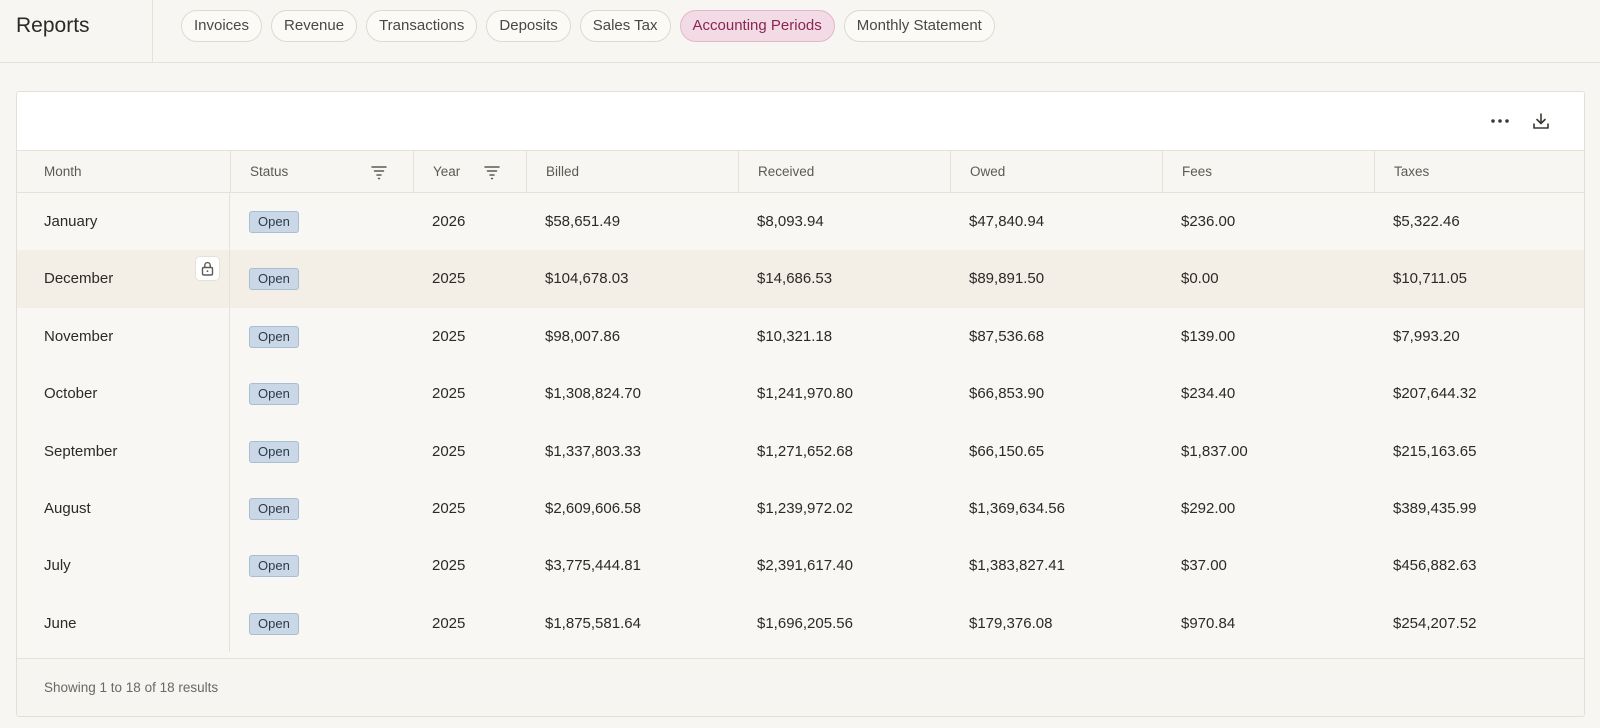  I want to click on cell-month: August, so click(123, 508).